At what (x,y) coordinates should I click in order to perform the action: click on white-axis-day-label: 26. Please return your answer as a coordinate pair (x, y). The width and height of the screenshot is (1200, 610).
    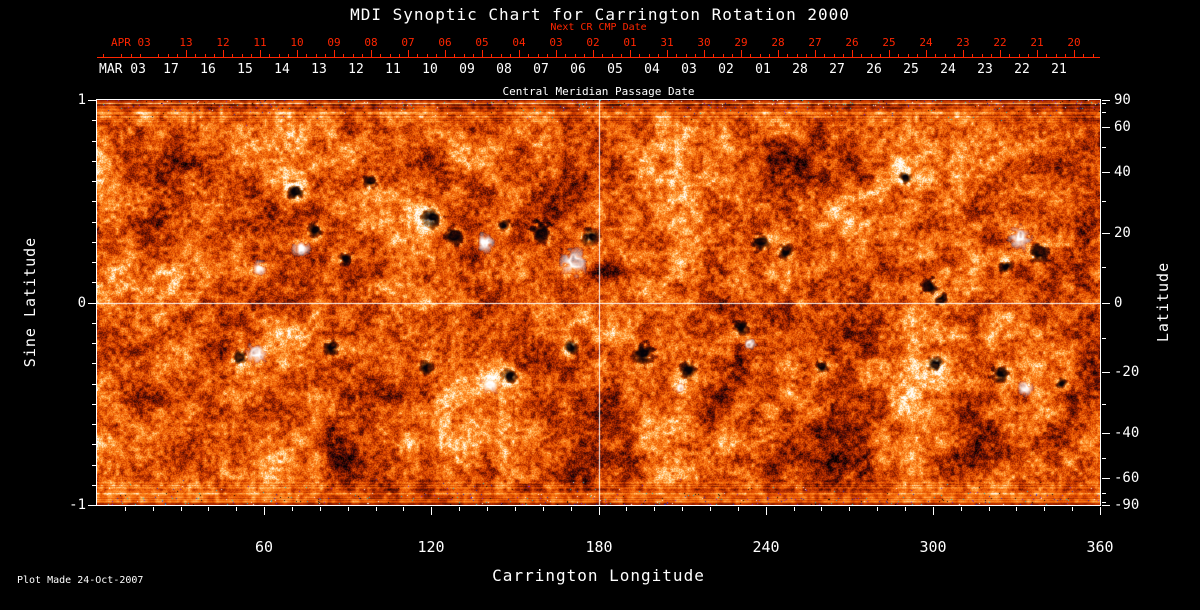
    Looking at the image, I should click on (874, 69).